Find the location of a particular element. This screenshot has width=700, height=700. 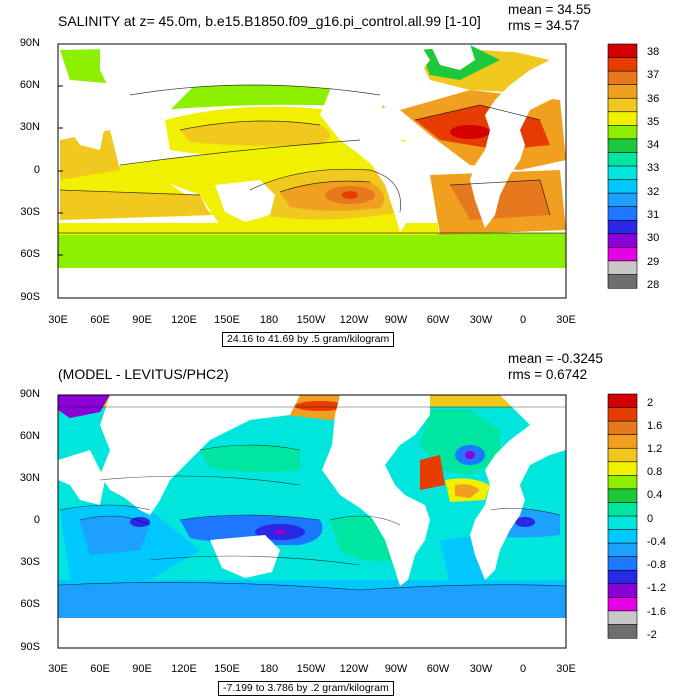

difference-xlabel: 90E is located at coordinates (142, 669).